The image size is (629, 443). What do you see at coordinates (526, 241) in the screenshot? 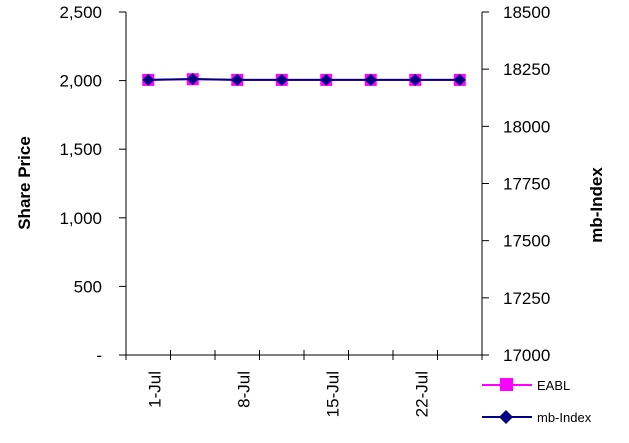
I see `right-tick-label: 17500` at bounding box center [526, 241].